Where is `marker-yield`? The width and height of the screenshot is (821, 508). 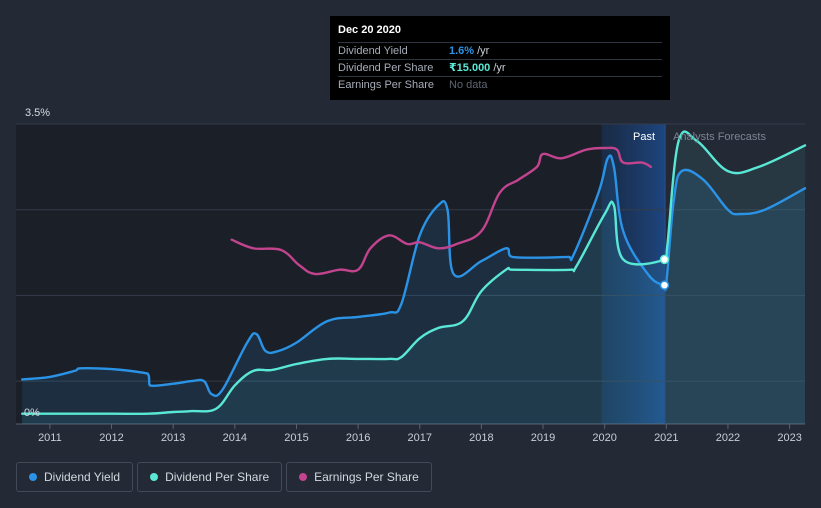
marker-yield is located at coordinates (664, 285).